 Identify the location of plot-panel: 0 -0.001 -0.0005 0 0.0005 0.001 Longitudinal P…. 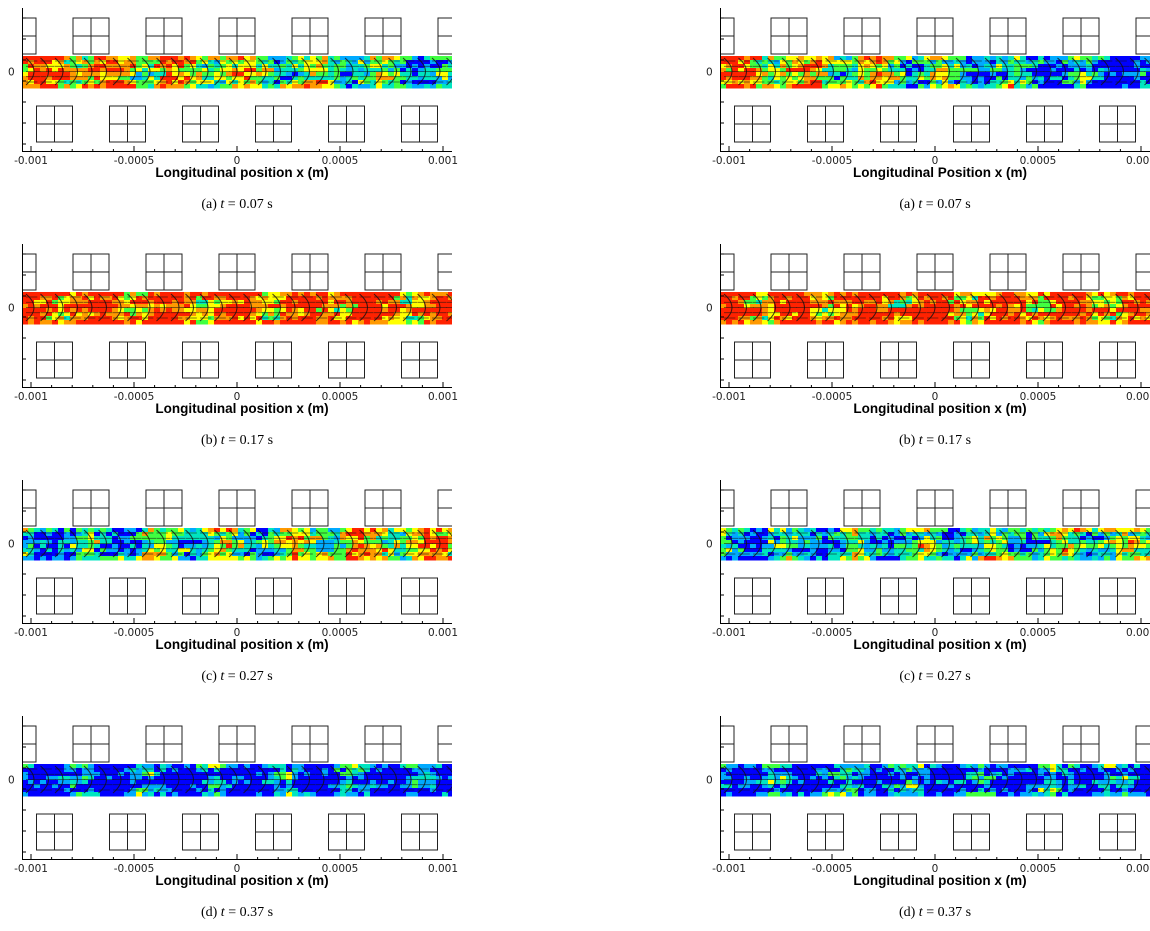
(928, 100).